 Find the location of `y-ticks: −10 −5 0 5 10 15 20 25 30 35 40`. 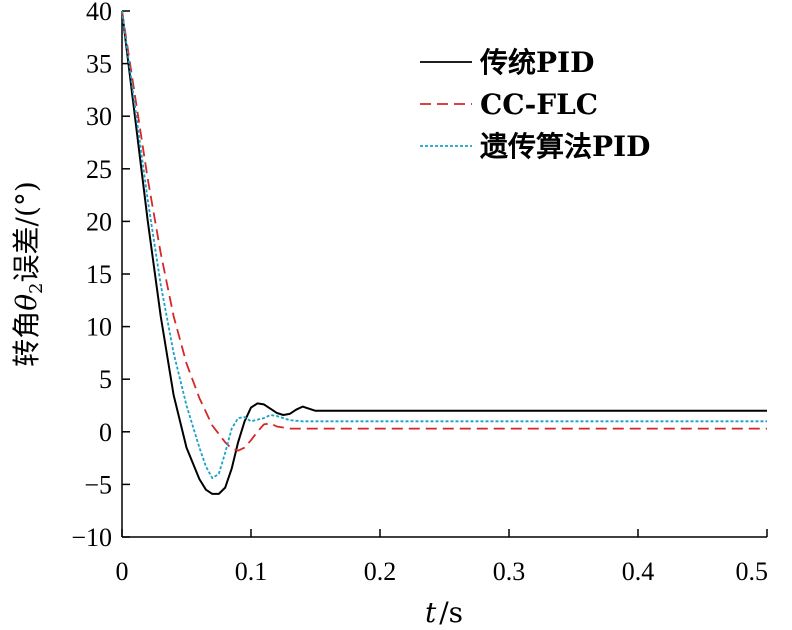

y-ticks: −10 −5 0 5 10 15 20 25 30 35 40 is located at coordinates (100, 276).